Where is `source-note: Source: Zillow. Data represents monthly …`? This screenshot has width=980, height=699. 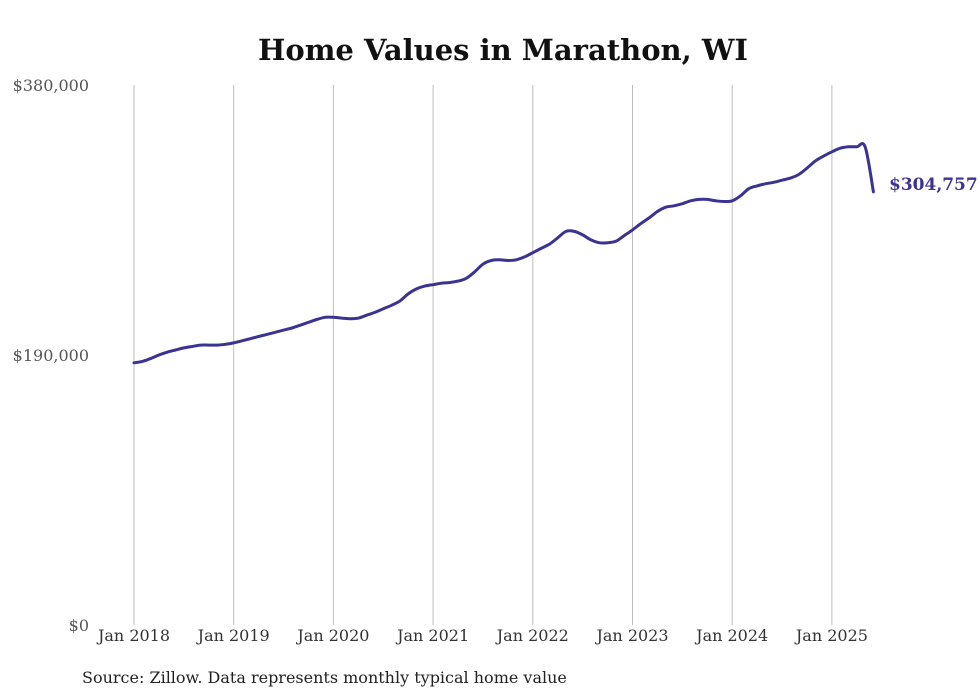 source-note: Source: Zillow. Data represents monthly … is located at coordinates (324, 677).